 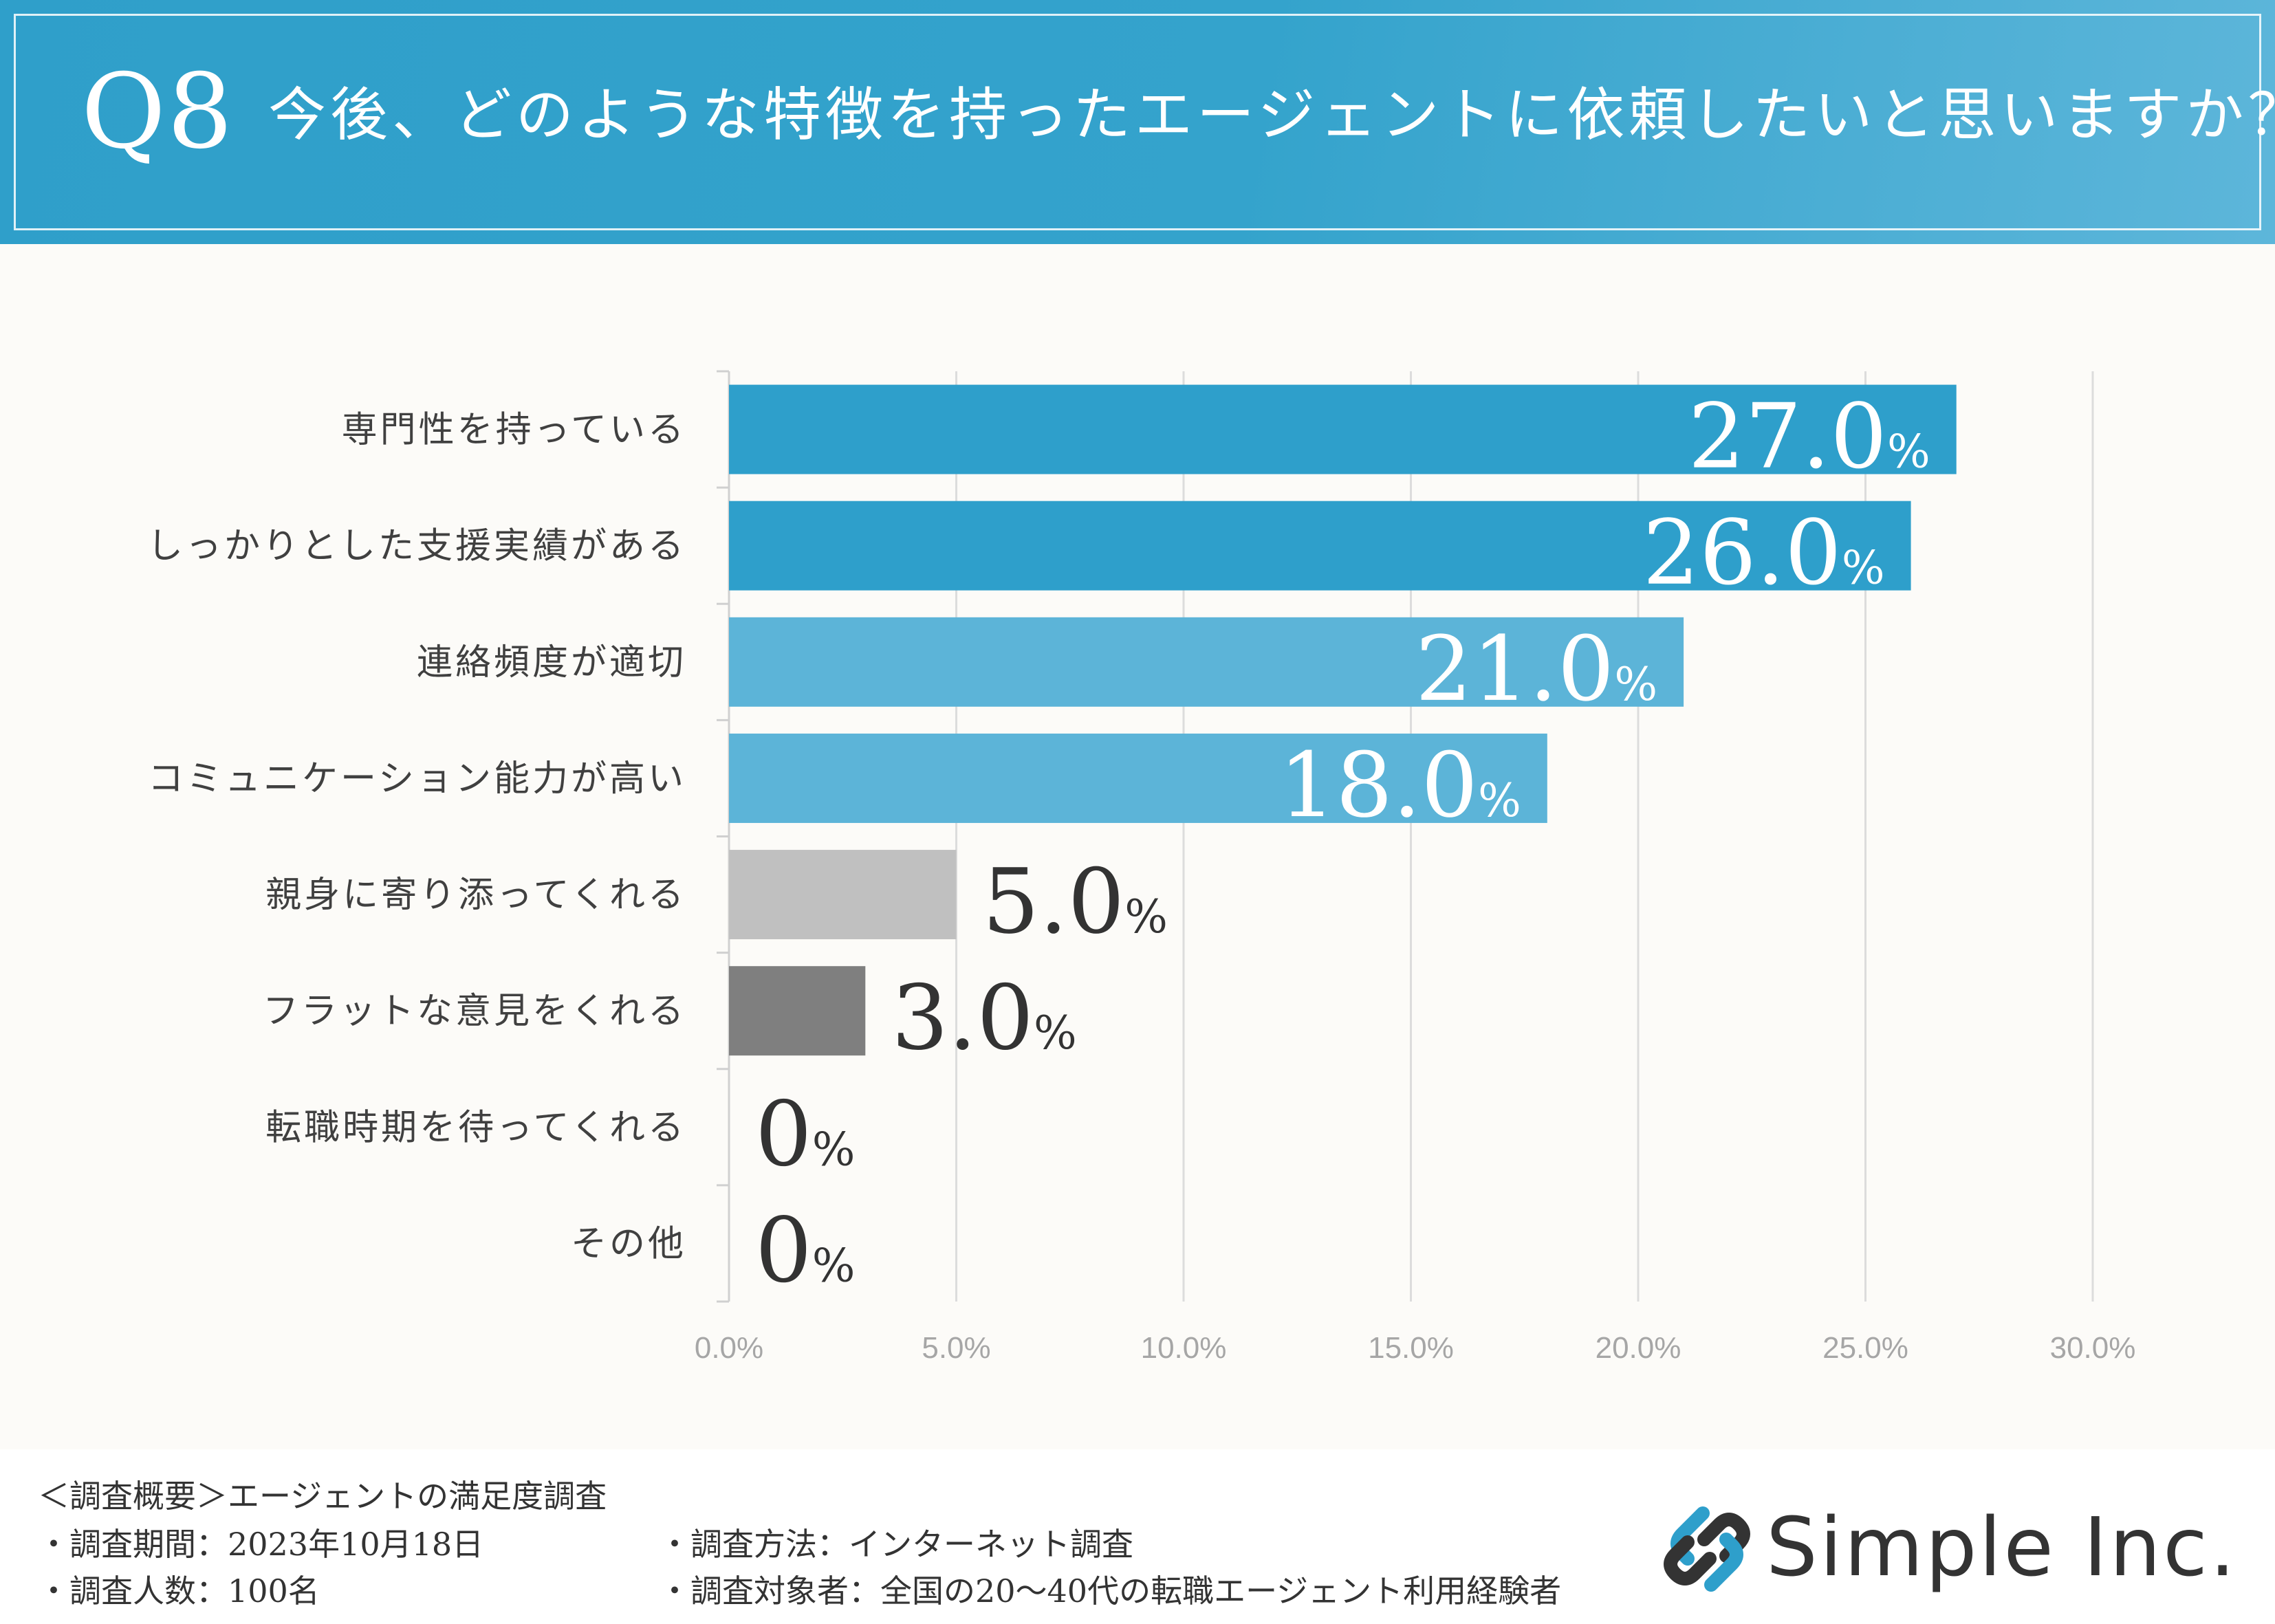 What do you see at coordinates (1054, 901) in the screenshot?
I see `value-number: 5.0` at bounding box center [1054, 901].